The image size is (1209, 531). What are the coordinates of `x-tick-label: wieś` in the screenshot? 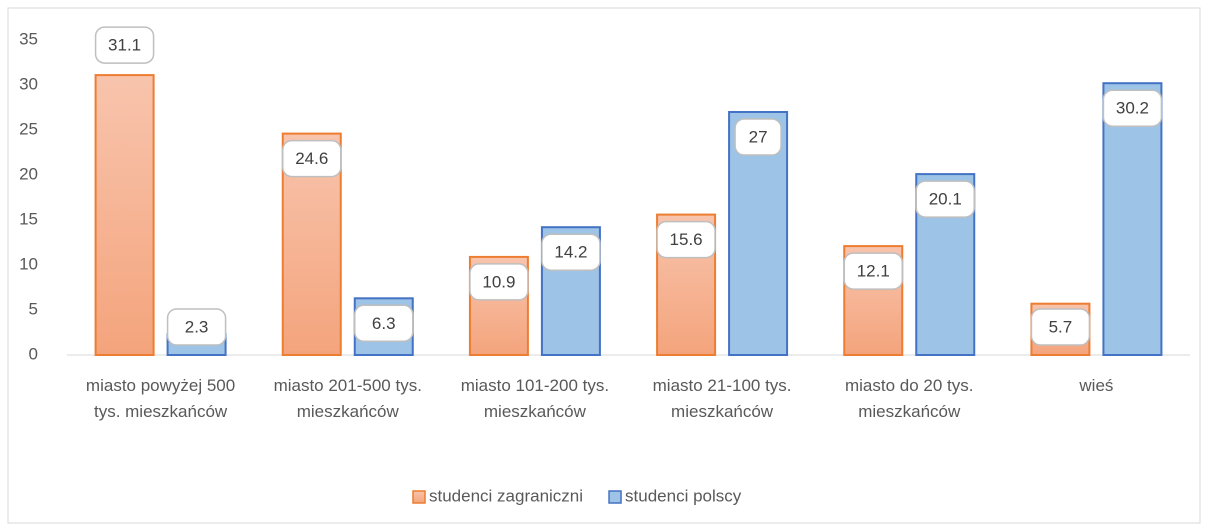 It's located at (1096, 385).